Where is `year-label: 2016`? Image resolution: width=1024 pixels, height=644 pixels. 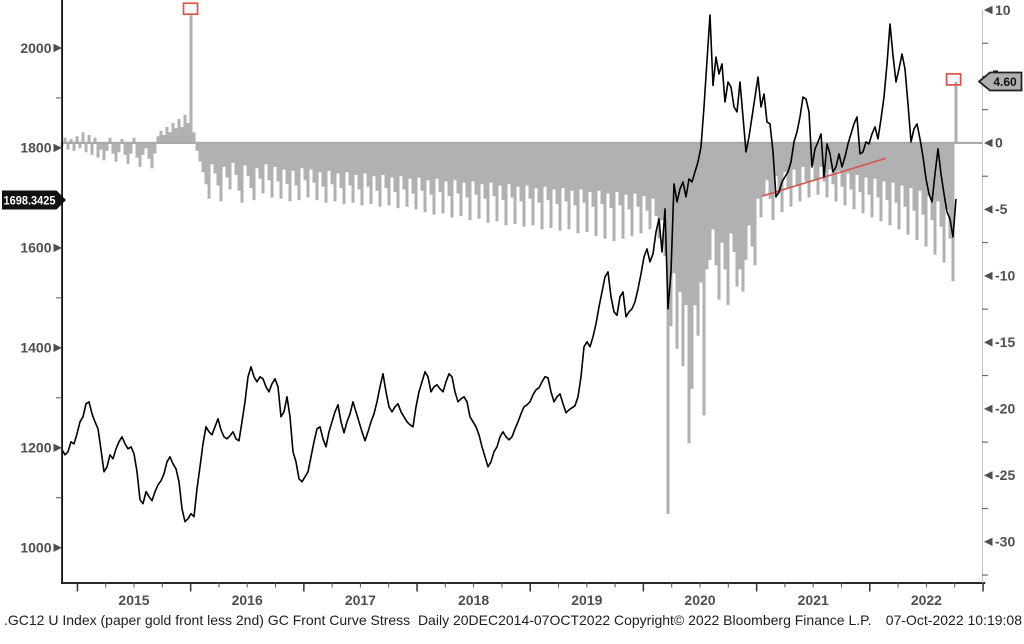 year-label: 2016 is located at coordinates (247, 600).